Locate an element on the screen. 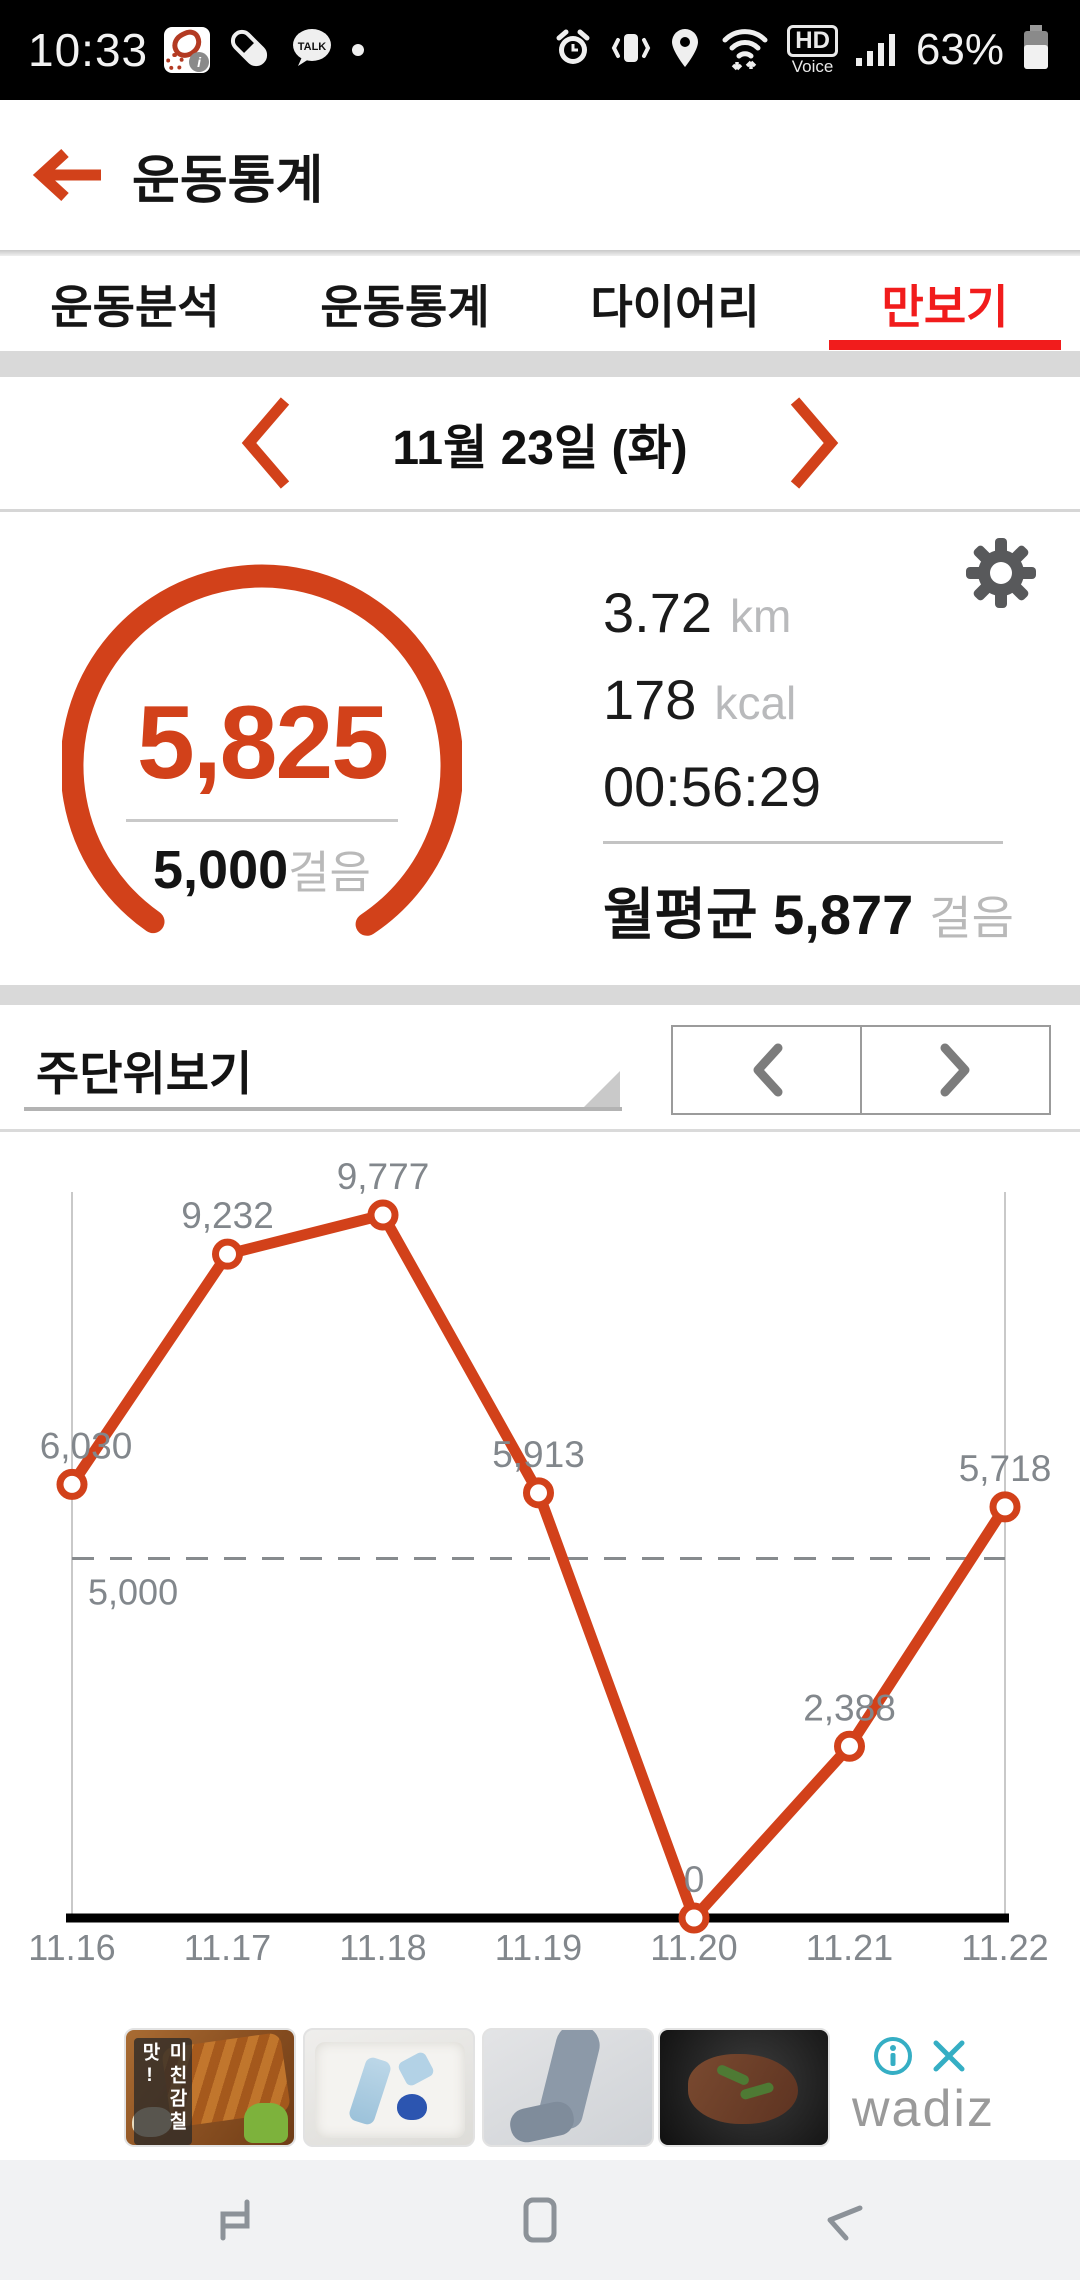  ad-badge-text: 미친감칠맛! is located at coordinates (163, 2091).